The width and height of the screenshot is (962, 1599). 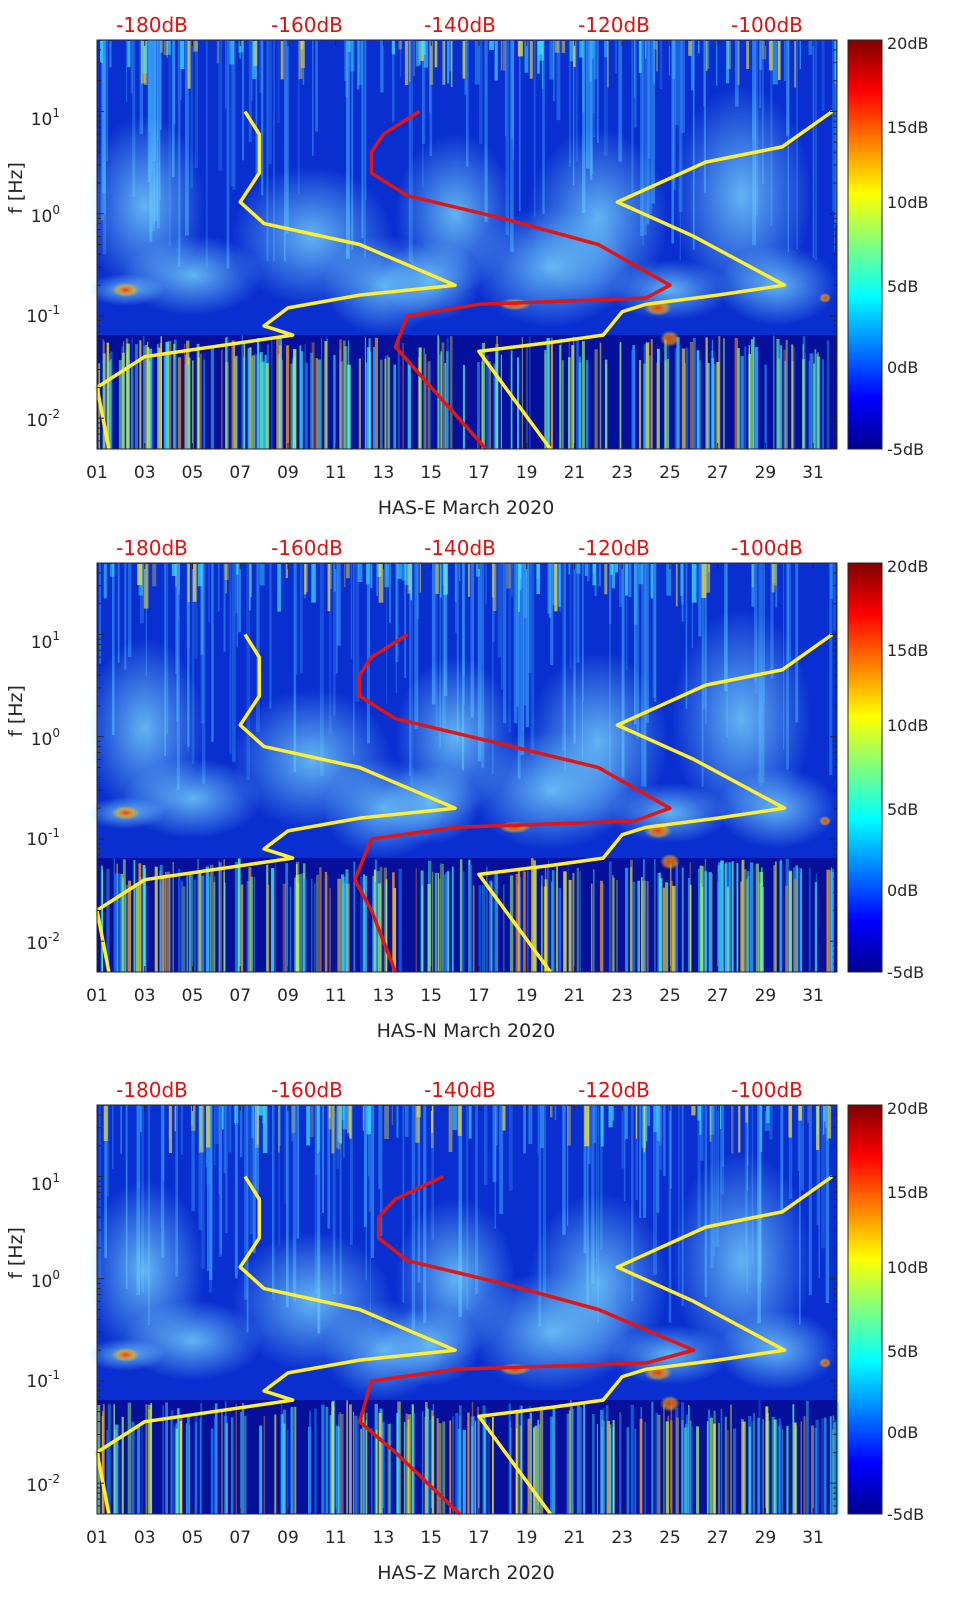 I want to click on x-tick-label: 17, so click(x=479, y=996).